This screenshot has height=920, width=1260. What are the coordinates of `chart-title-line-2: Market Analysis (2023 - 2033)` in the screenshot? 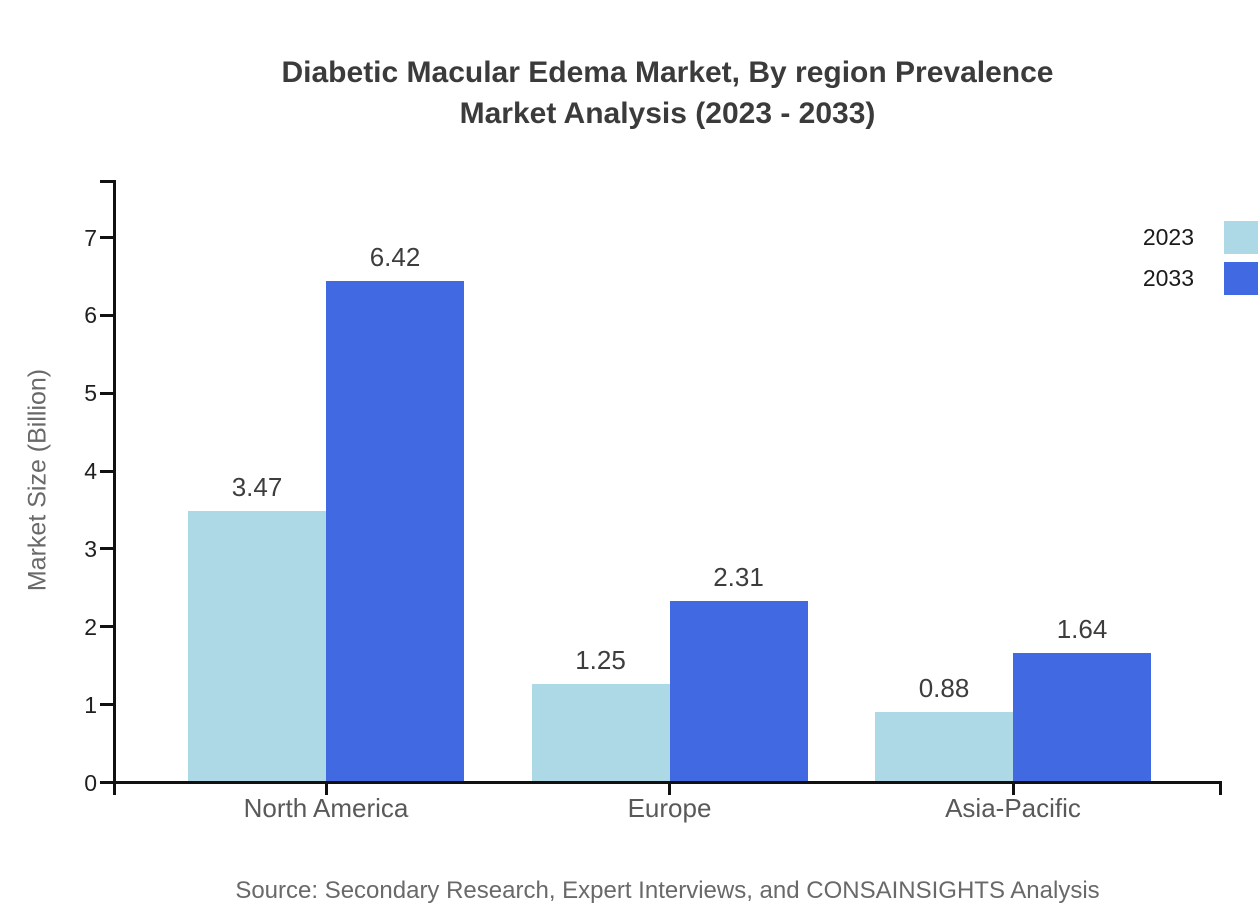 It's located at (667, 113).